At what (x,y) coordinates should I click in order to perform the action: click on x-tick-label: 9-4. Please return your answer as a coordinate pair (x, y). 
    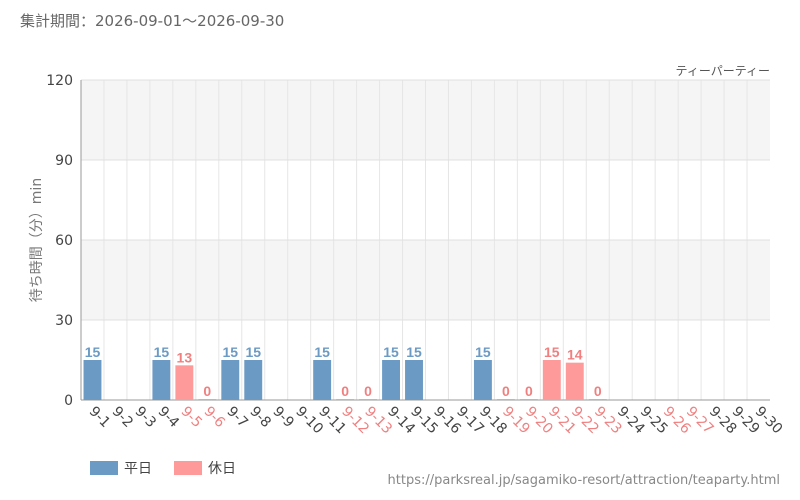
    Looking at the image, I should click on (169, 418).